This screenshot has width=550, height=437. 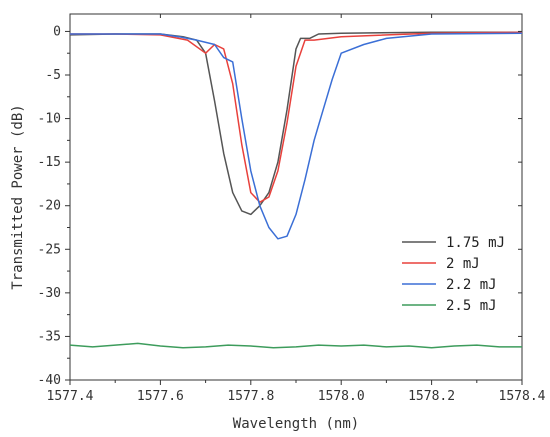 What do you see at coordinates (49, 206) in the screenshot?
I see `y-tick-label: -20` at bounding box center [49, 206].